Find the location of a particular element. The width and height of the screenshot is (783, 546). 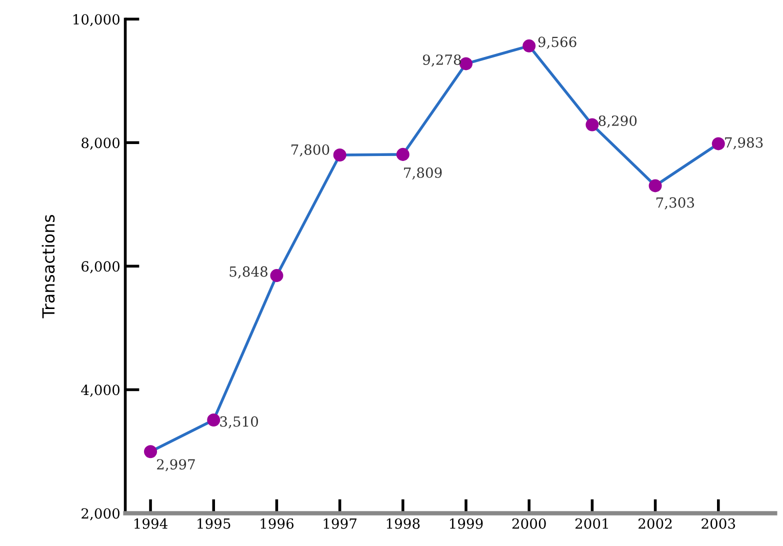

x-tick-label: 2002 is located at coordinates (655, 523).